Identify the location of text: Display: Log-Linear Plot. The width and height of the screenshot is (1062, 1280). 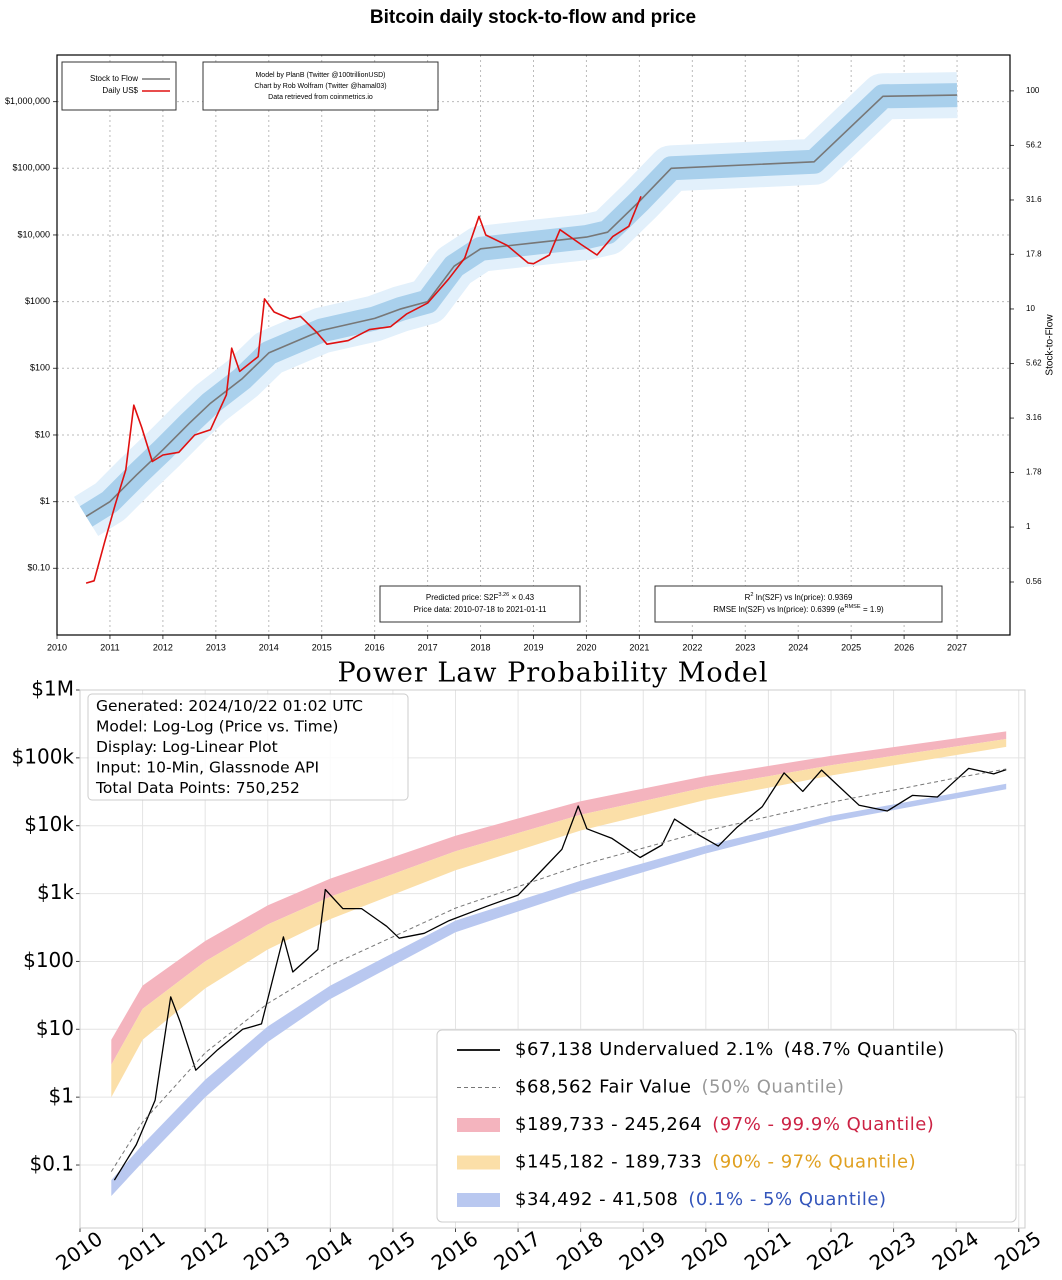
(187, 747).